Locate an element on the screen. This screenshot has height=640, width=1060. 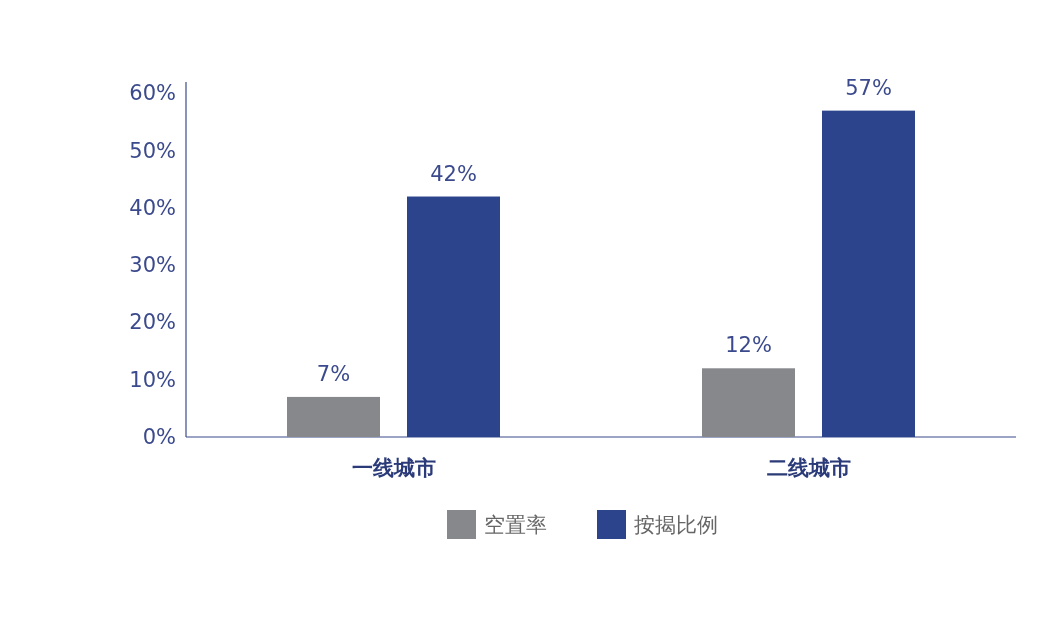
y-tick-label: 60% is located at coordinates (152, 93).